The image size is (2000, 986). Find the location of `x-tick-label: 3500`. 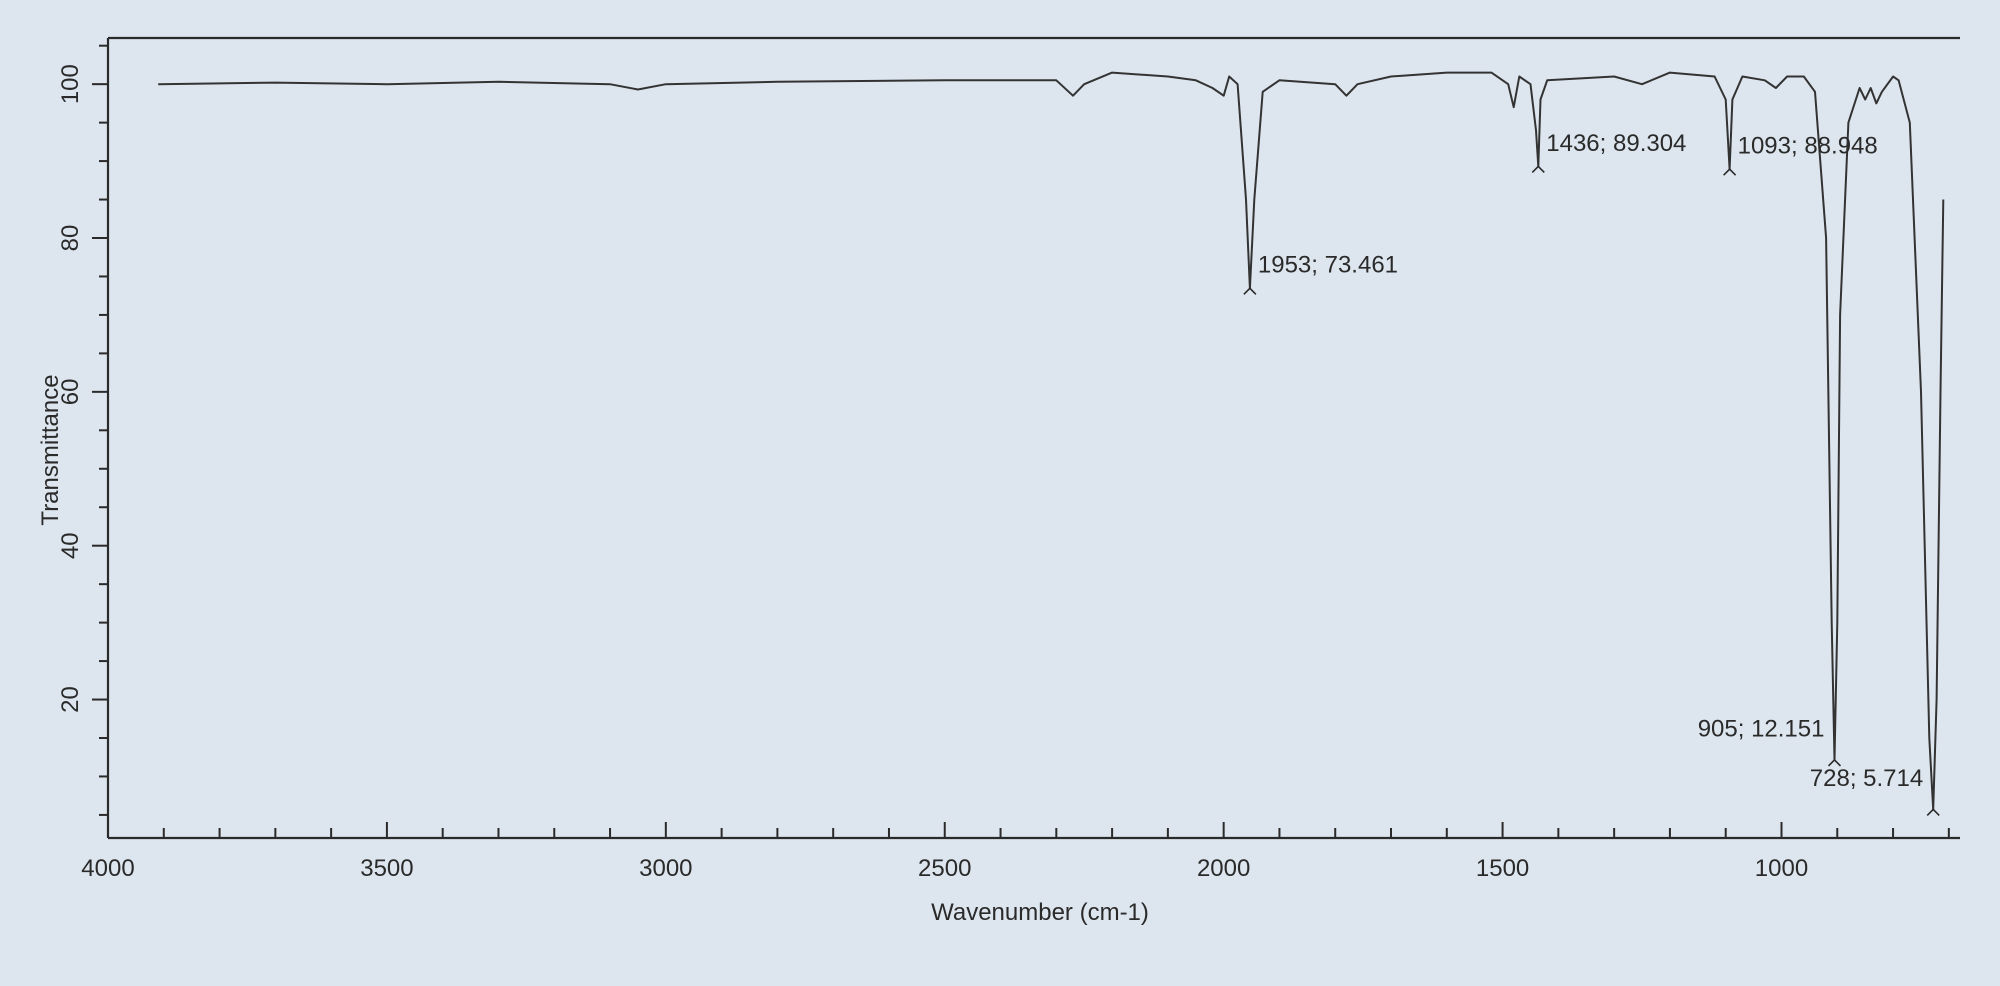

x-tick-label: 3500 is located at coordinates (386, 868).